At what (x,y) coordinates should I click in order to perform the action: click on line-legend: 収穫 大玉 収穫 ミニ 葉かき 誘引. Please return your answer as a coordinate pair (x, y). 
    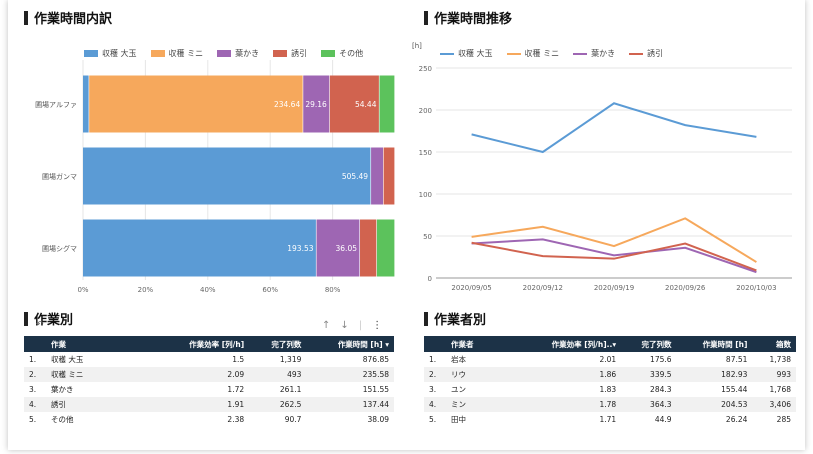
    Looking at the image, I should click on (551, 53).